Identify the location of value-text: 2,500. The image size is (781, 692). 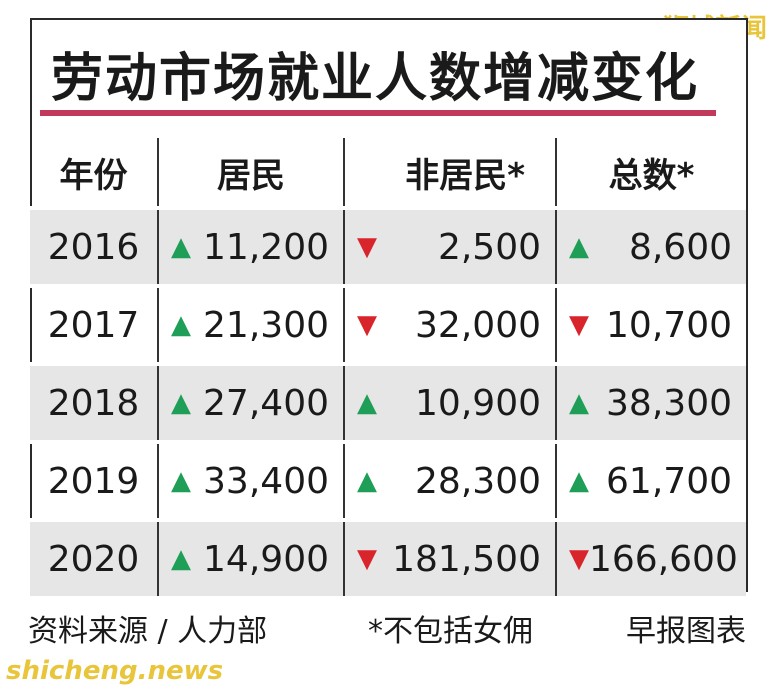
(489, 247).